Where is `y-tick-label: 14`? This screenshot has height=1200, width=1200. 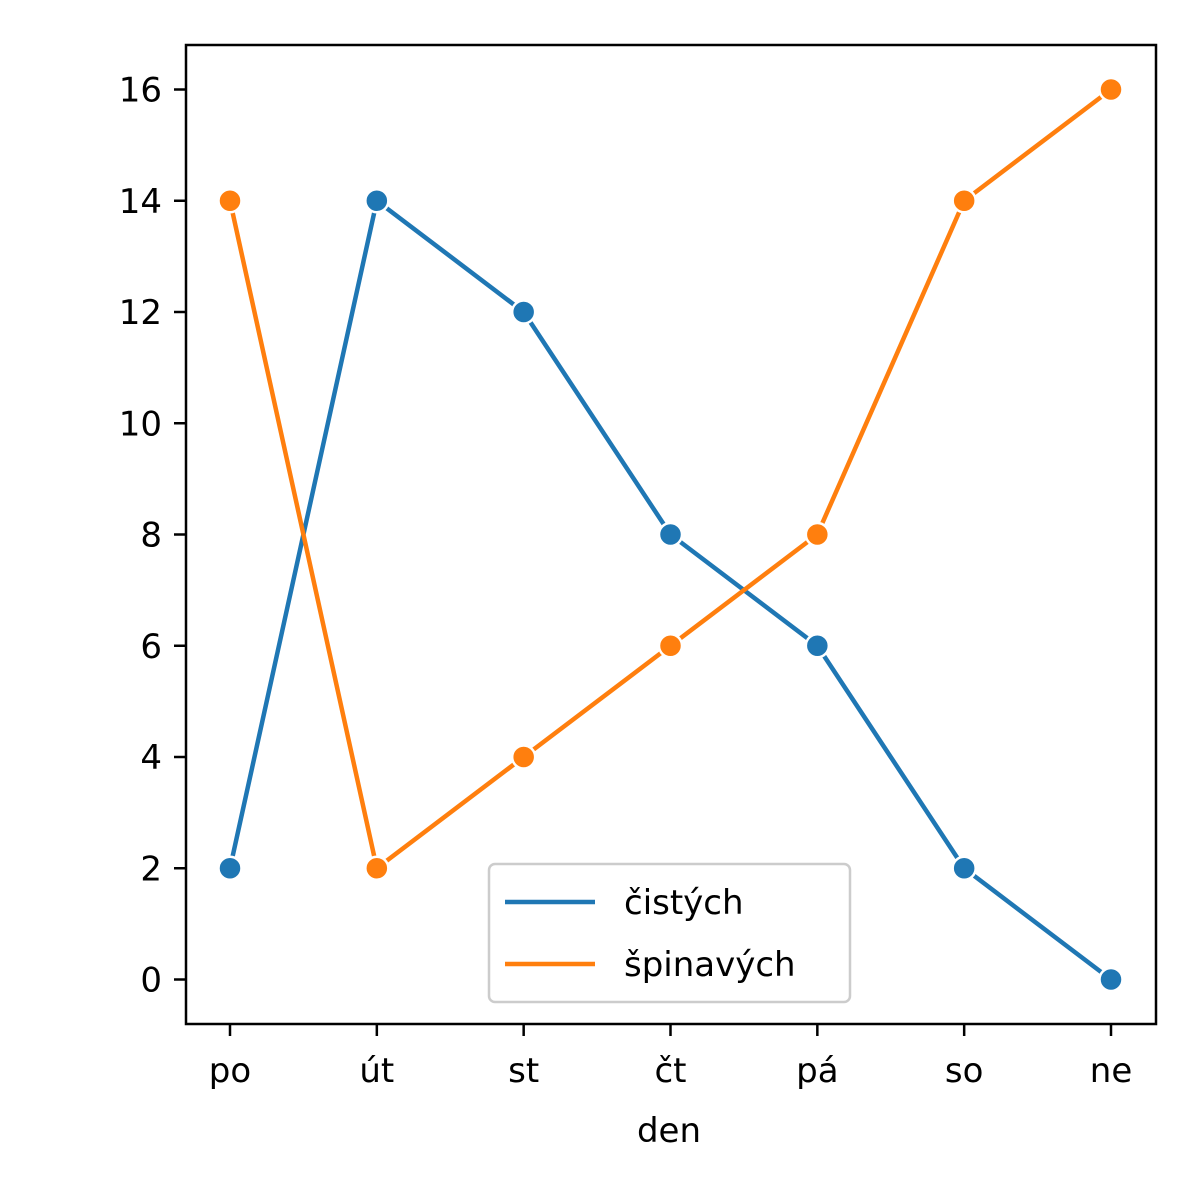 y-tick-label: 14 is located at coordinates (140, 202).